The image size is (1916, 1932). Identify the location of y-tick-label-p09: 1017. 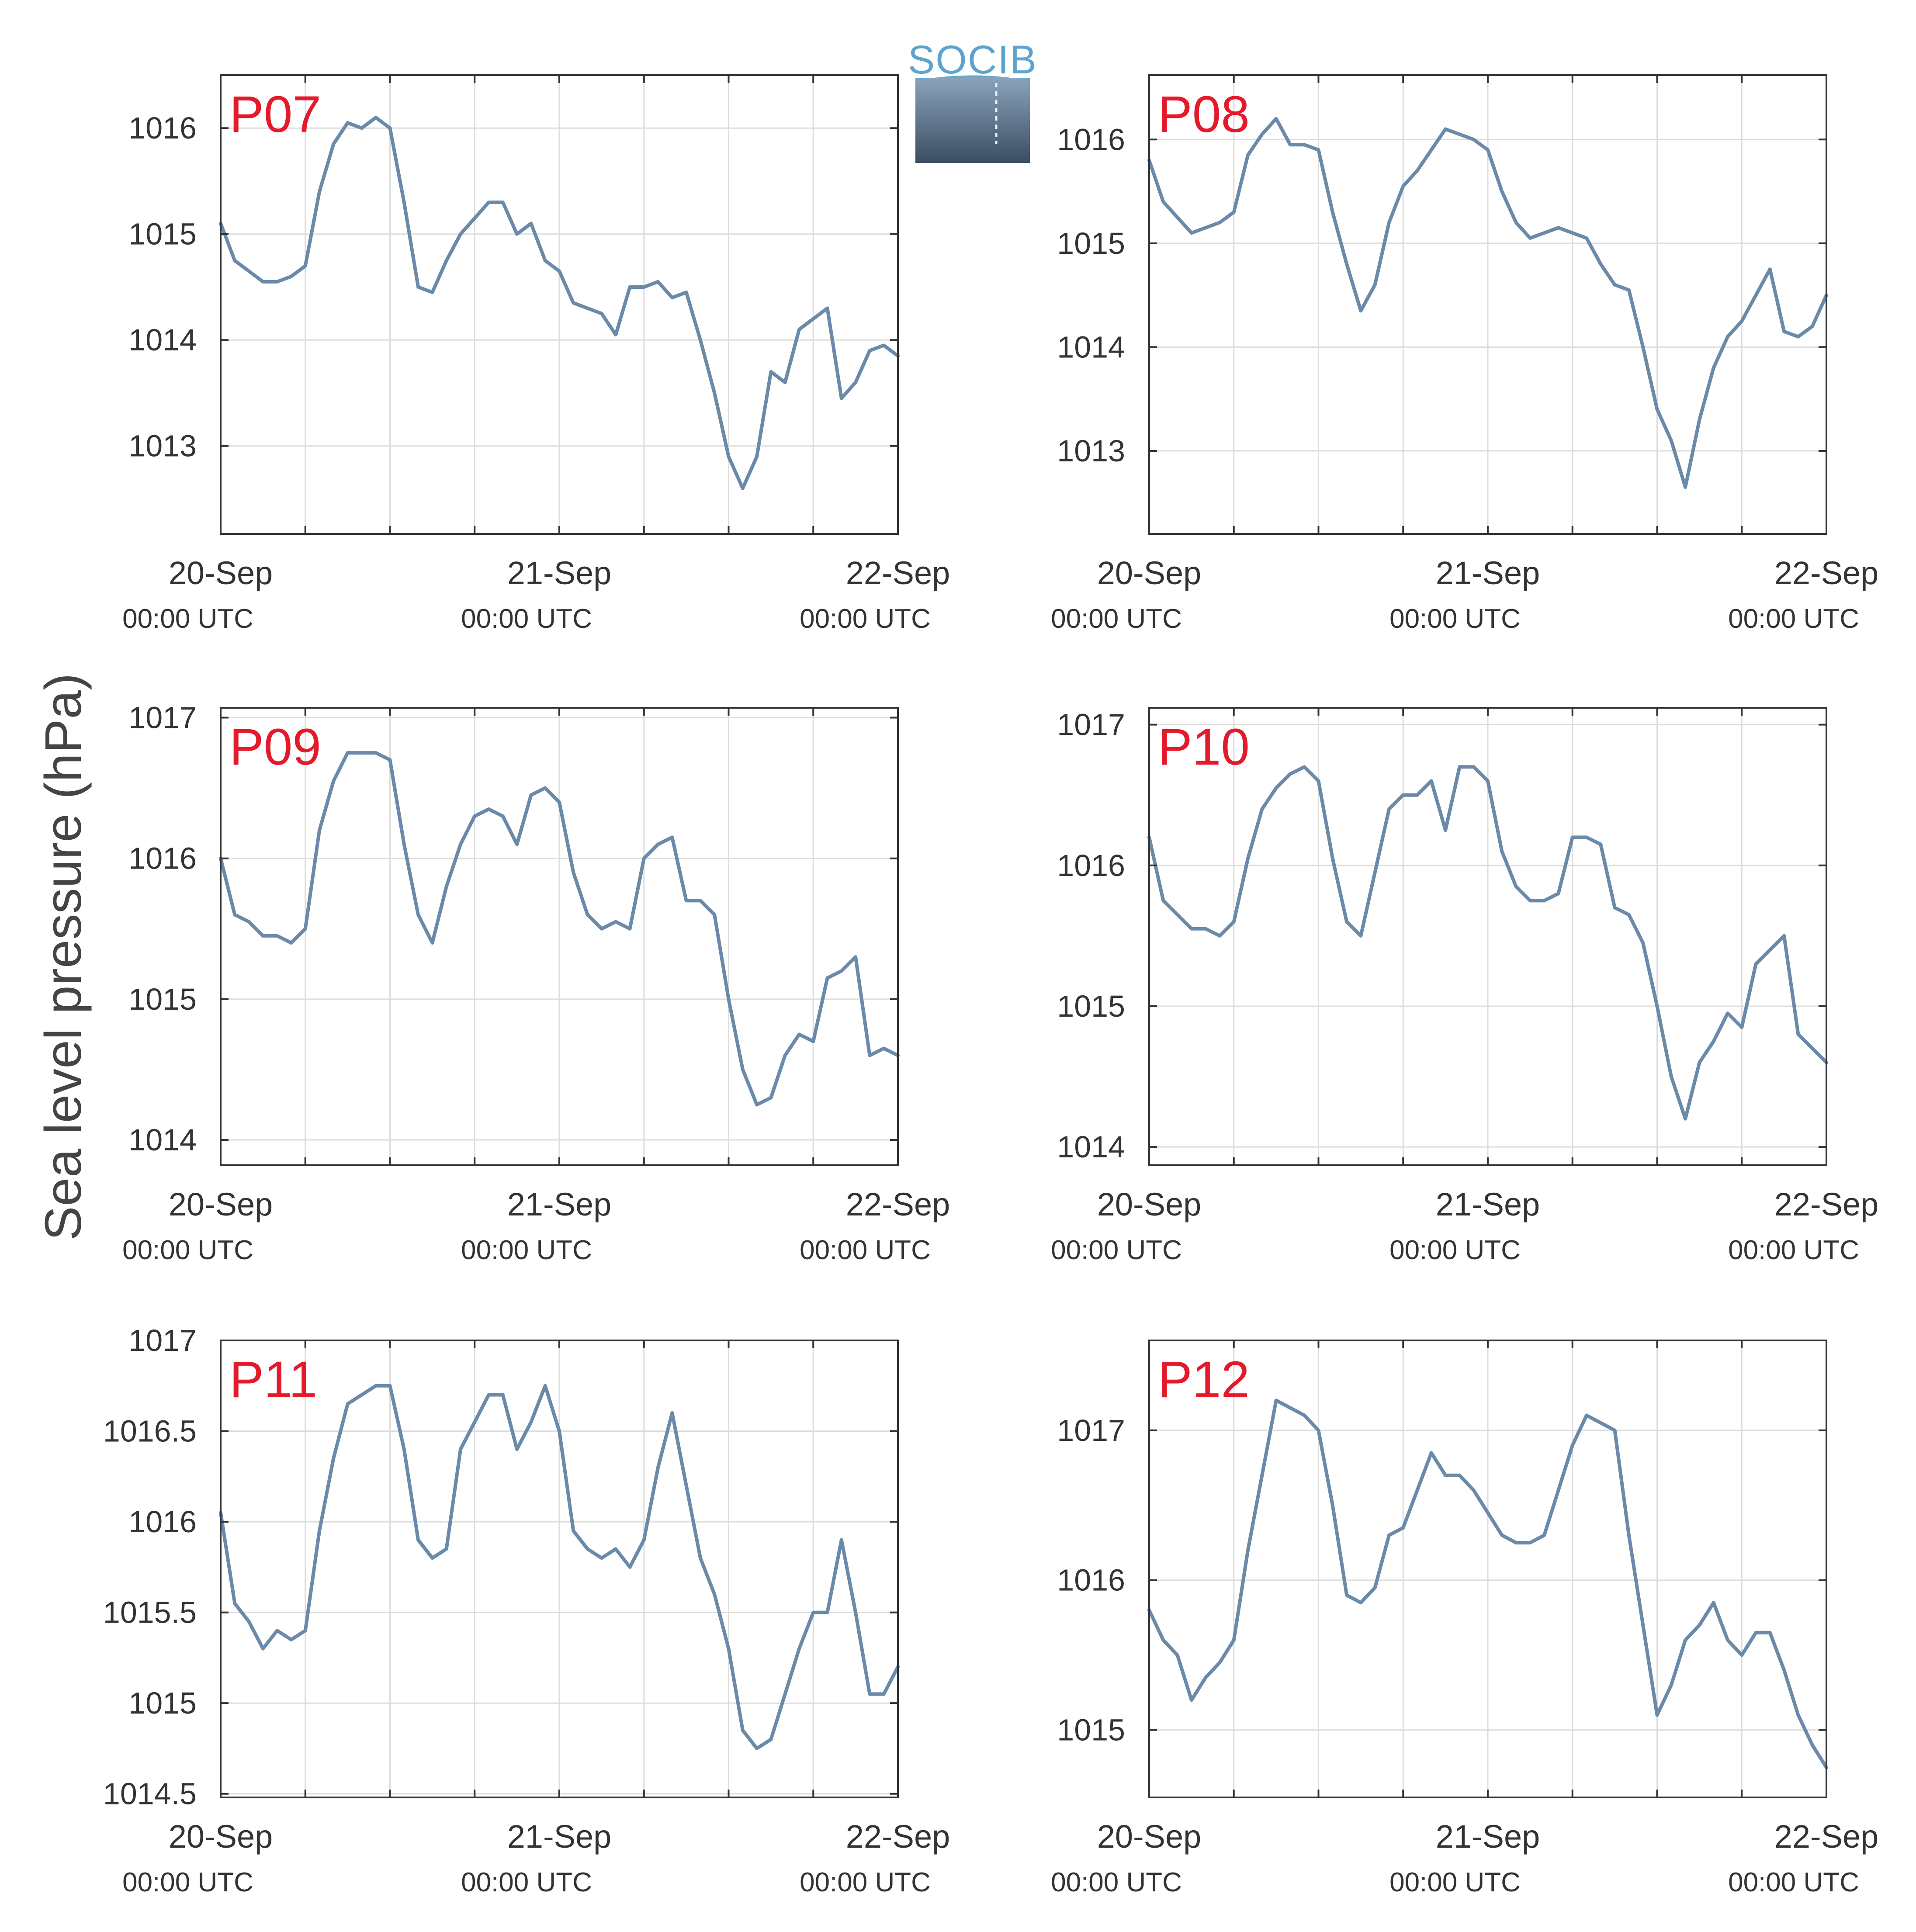
(162, 718).